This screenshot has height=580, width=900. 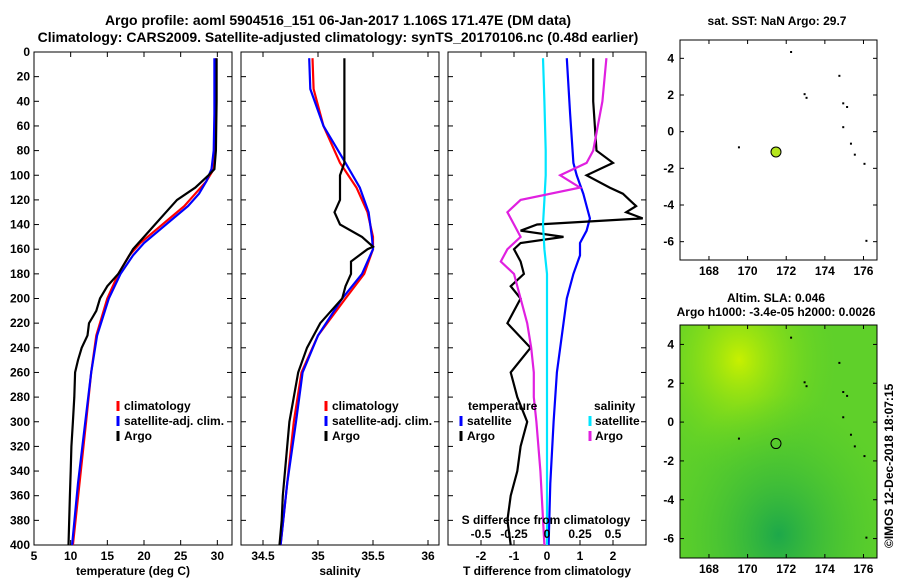 What do you see at coordinates (318, 556) in the screenshot?
I see `x-tick-label: 35` at bounding box center [318, 556].